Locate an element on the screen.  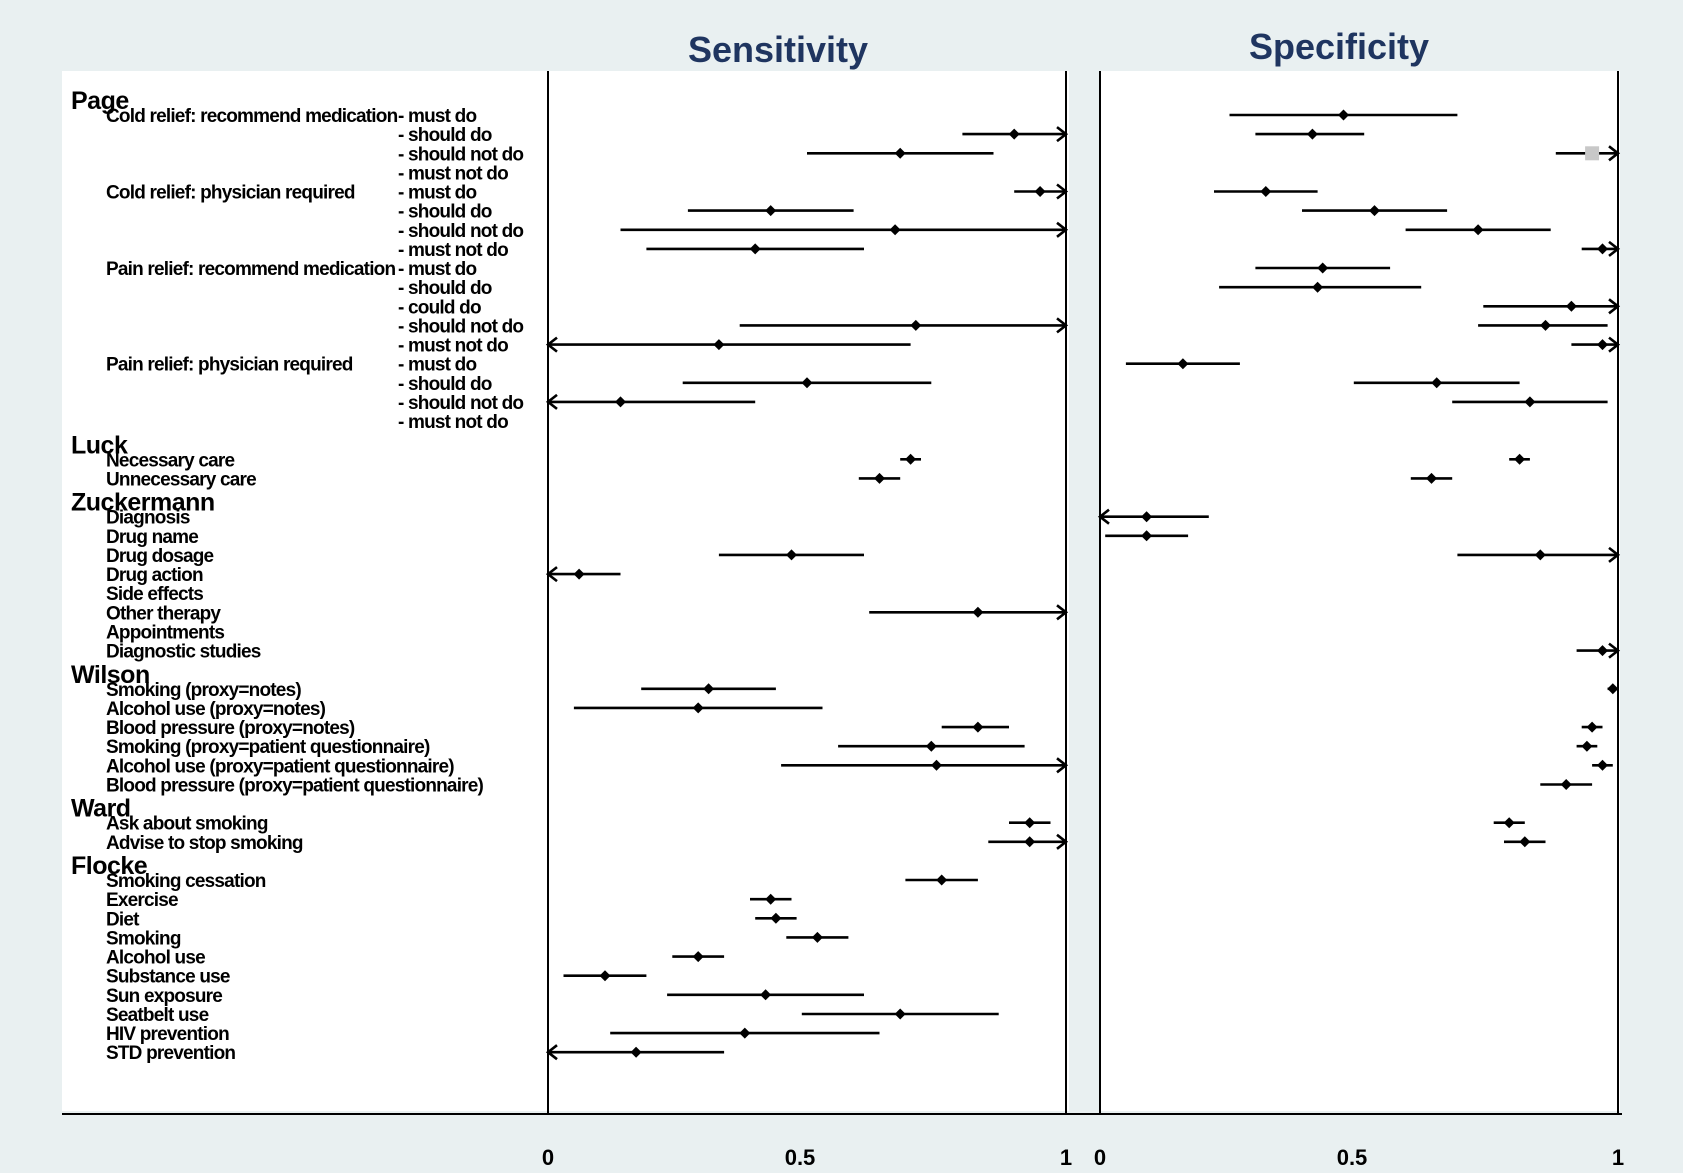
row-label: Advise to stop smoking is located at coordinates (204, 843).